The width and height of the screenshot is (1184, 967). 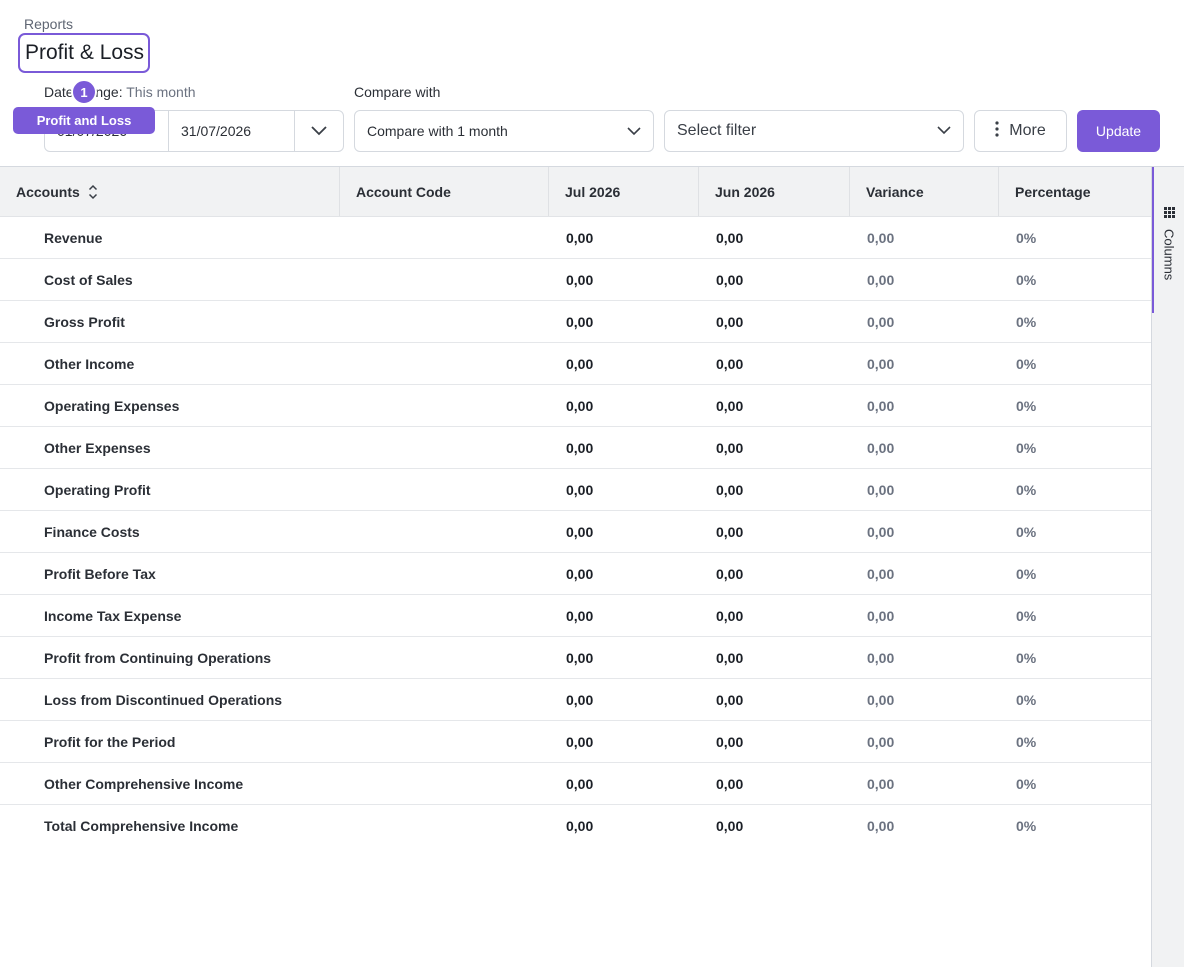 What do you see at coordinates (997, 131) in the screenshot?
I see `more-vertical-icon` at bounding box center [997, 131].